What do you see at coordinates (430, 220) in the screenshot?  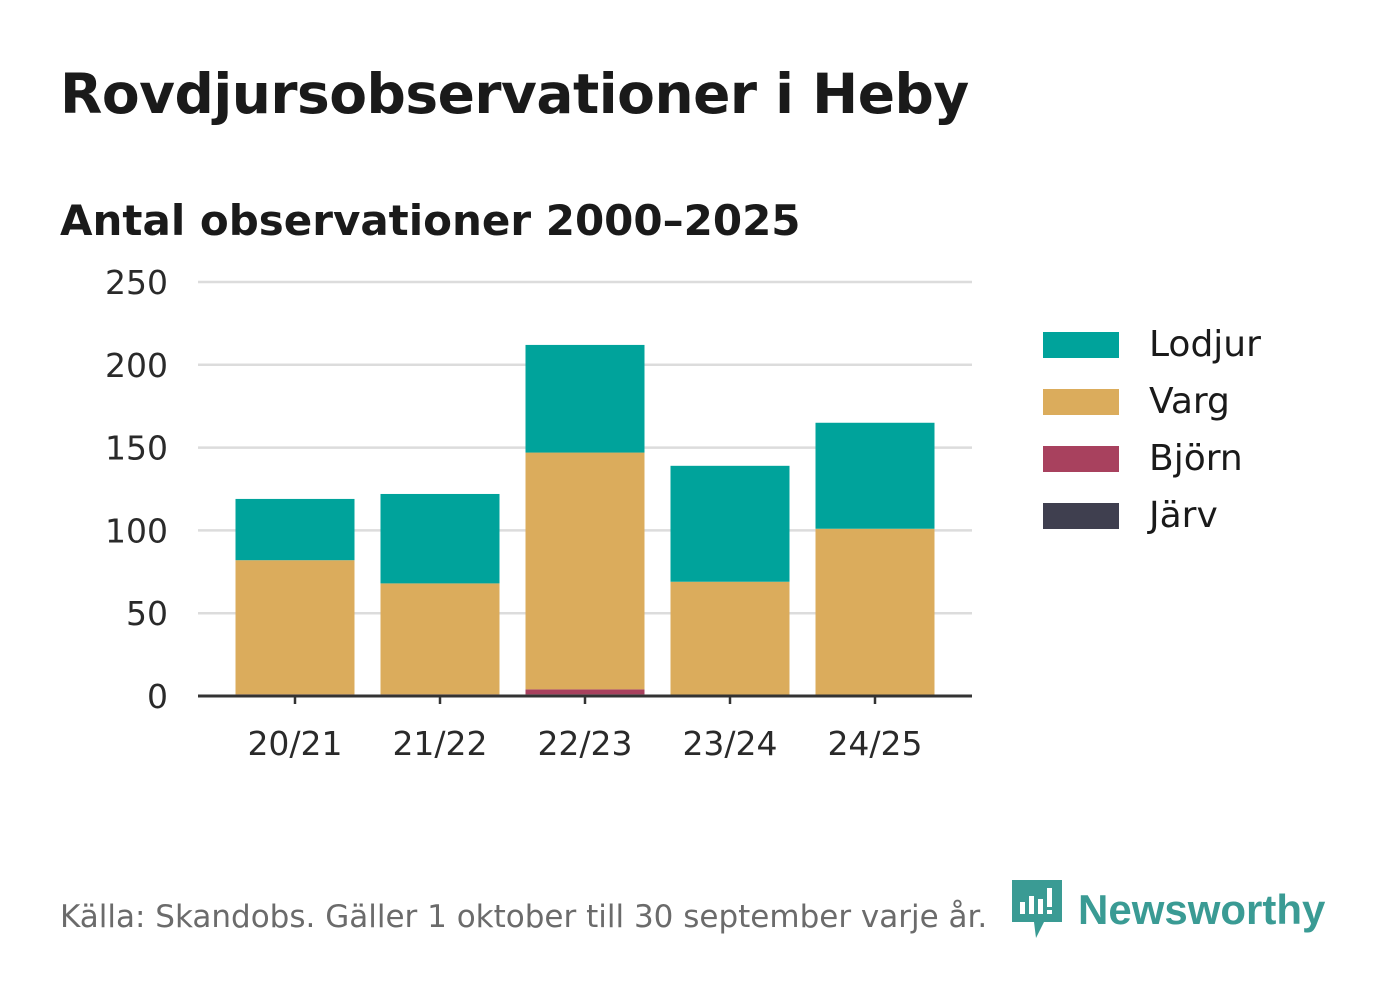 I see `chart-subtitle: Antal observationer 2000–2025` at bounding box center [430, 220].